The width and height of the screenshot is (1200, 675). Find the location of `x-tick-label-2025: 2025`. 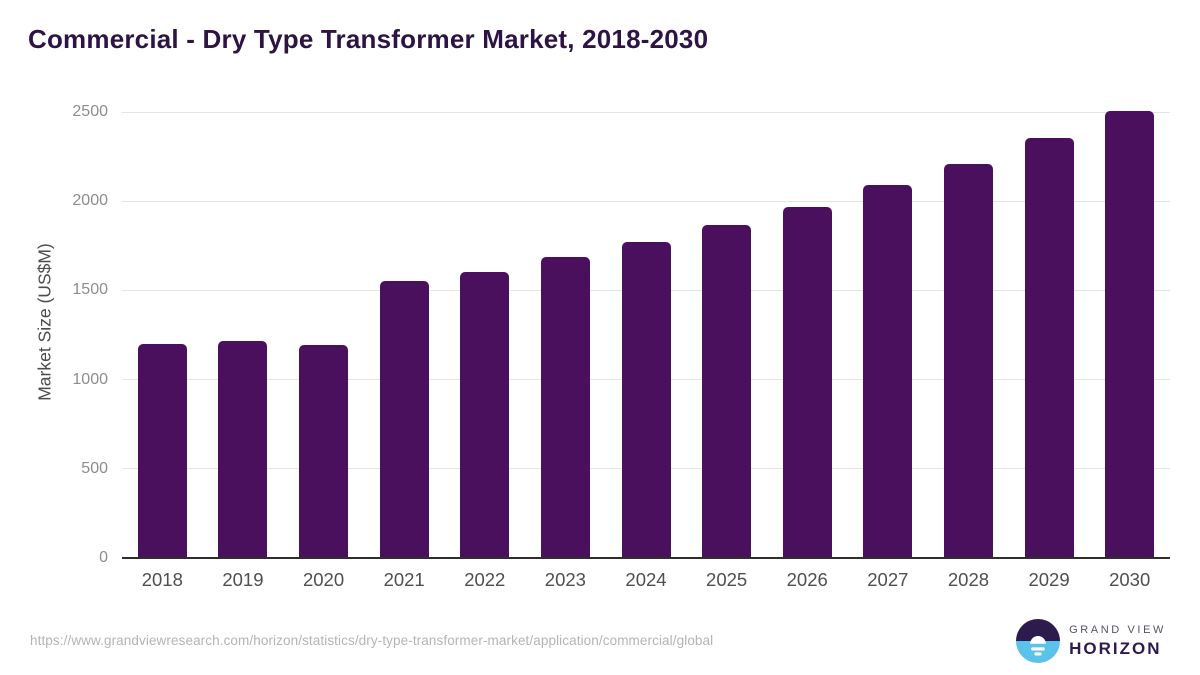

x-tick-label-2025: 2025 is located at coordinates (727, 579).